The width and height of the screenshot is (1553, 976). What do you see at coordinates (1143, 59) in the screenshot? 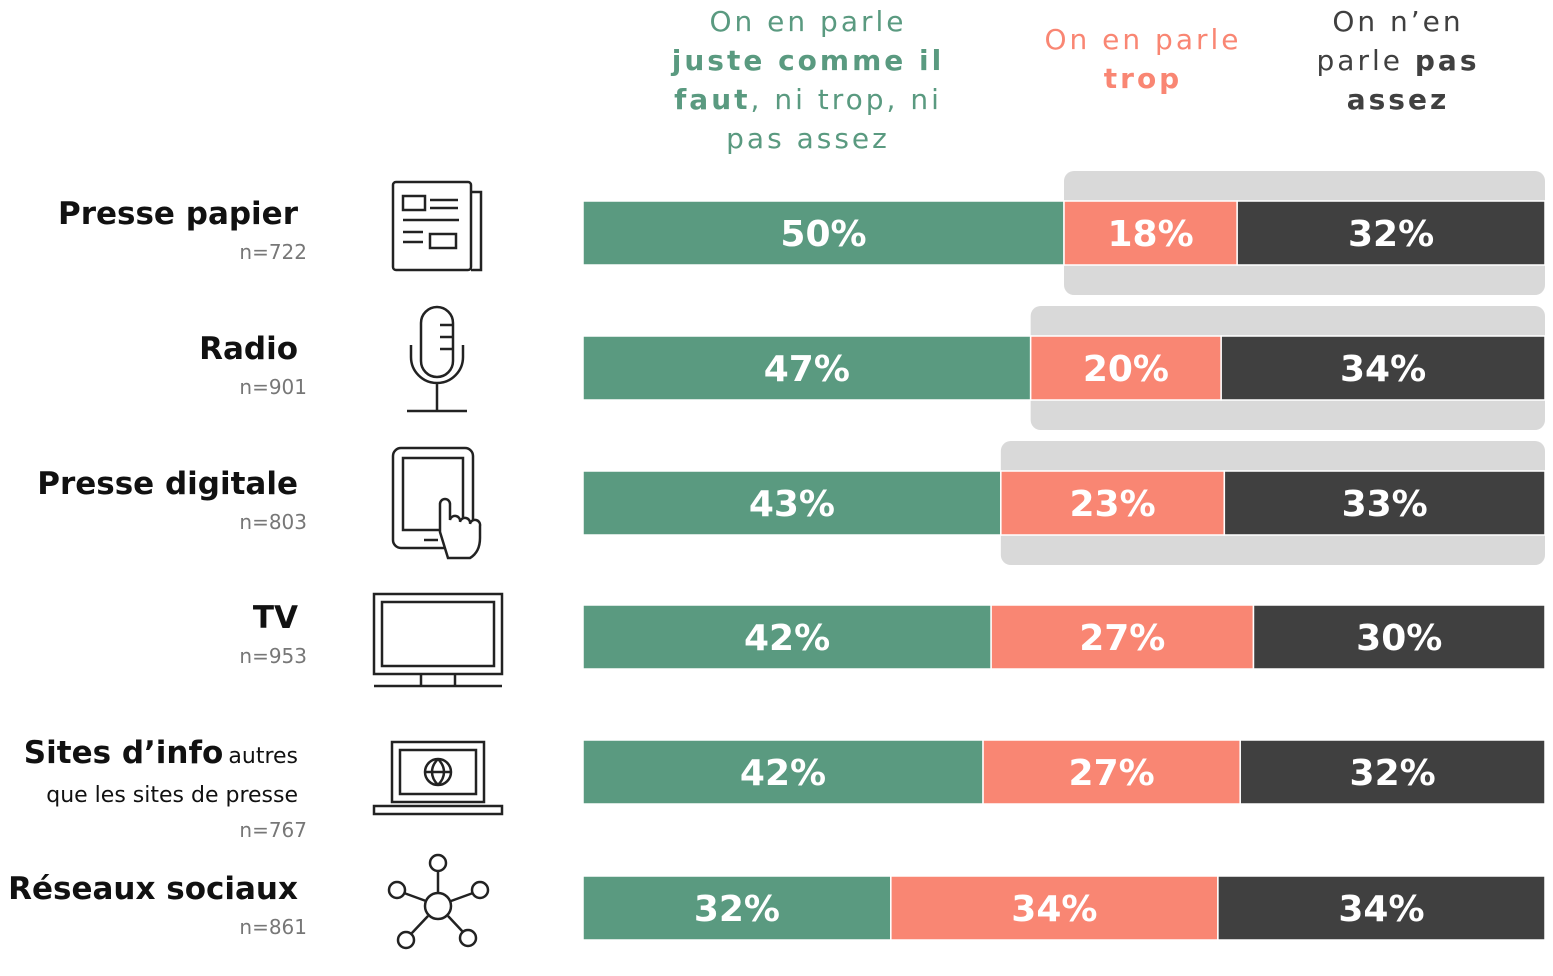
I see `legend-entry: On en parle trop` at bounding box center [1143, 59].